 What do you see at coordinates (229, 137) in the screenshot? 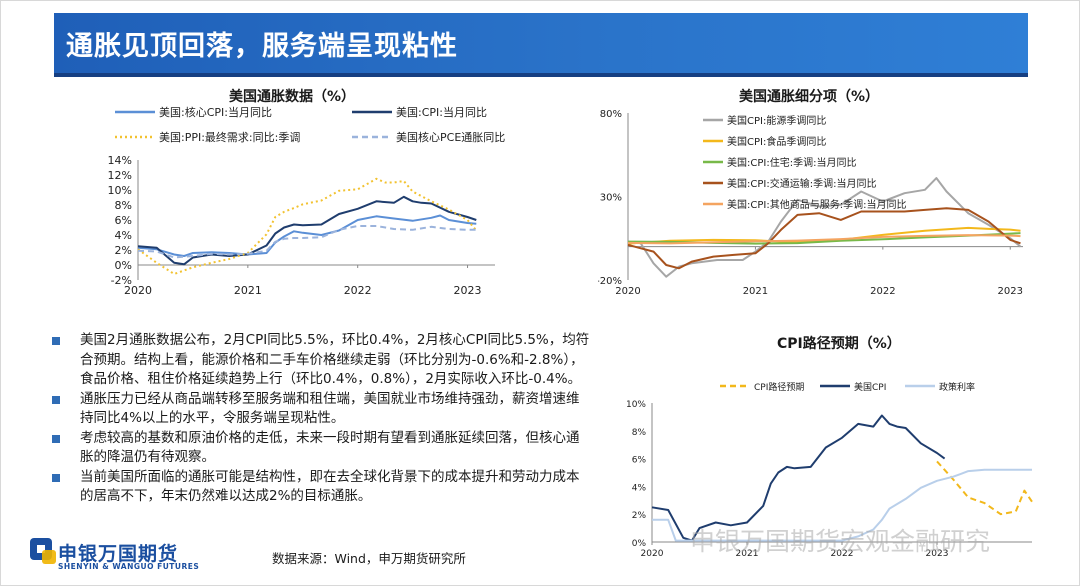
I see `legend-label-3: 美国:PPI:最终需求:同比:季调` at bounding box center [229, 137].